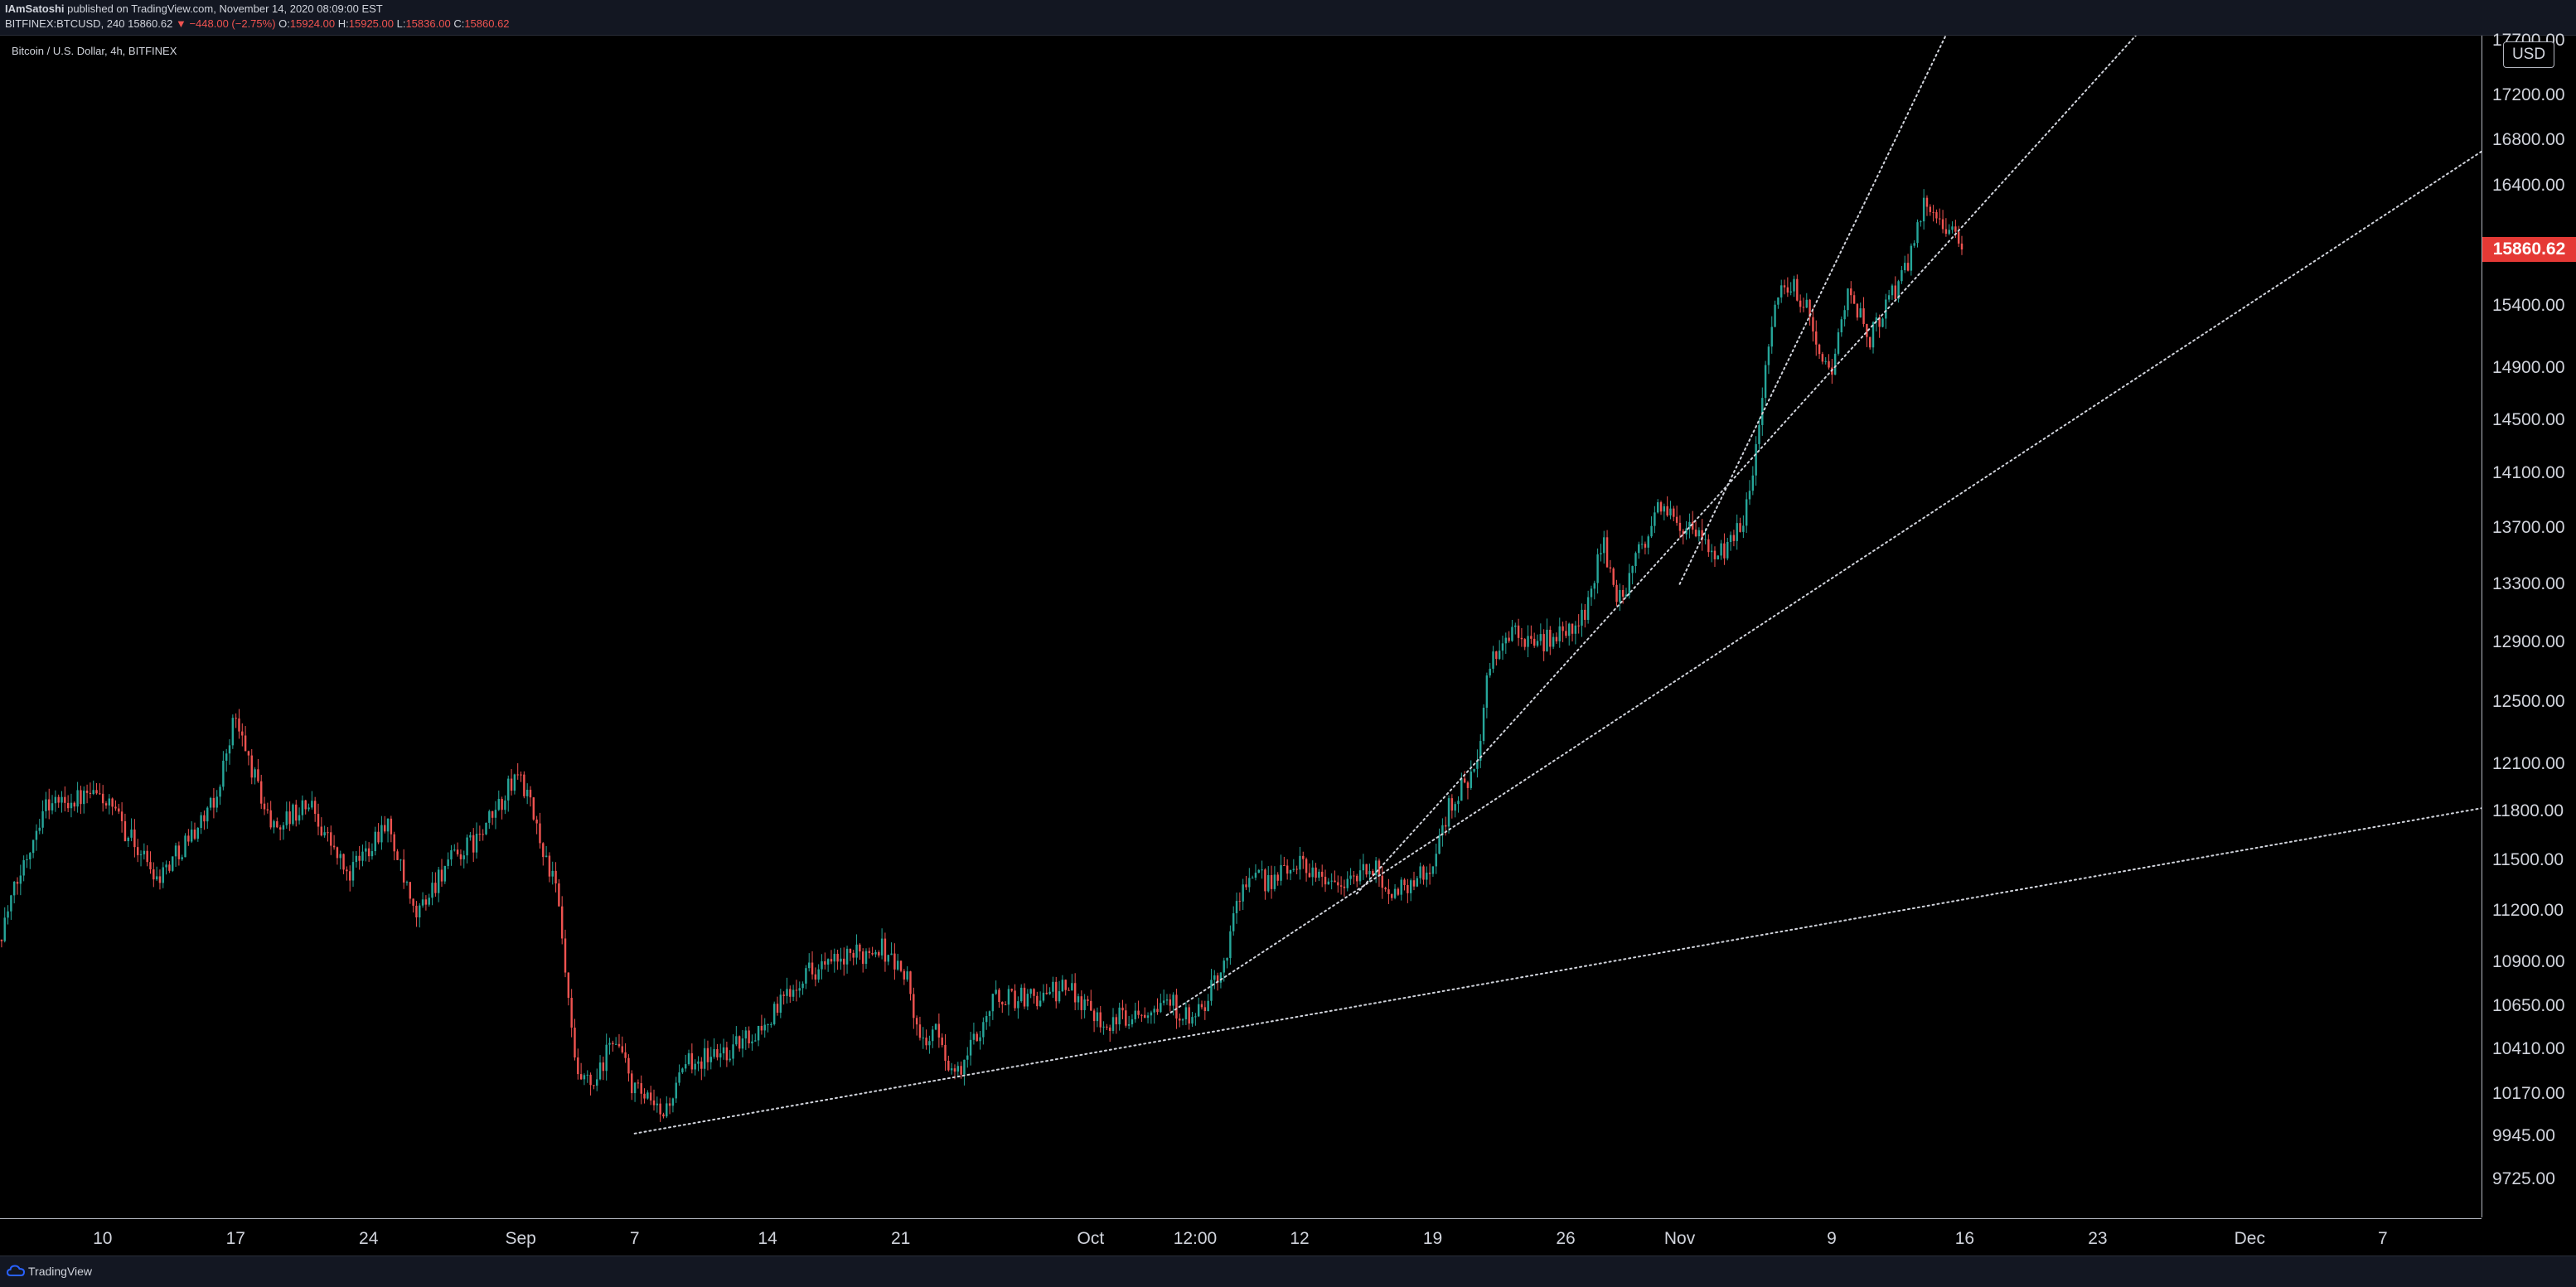  What do you see at coordinates (235, 1238) in the screenshot?
I see `time-tick-label: 17` at bounding box center [235, 1238].